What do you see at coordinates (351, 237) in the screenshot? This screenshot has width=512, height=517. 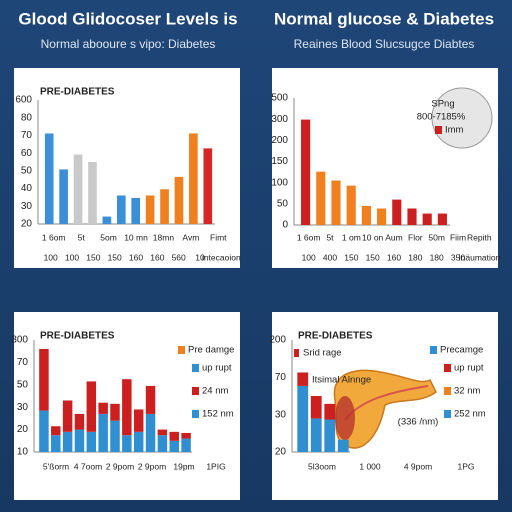 I see `x-tick-label: 1 om` at bounding box center [351, 237].